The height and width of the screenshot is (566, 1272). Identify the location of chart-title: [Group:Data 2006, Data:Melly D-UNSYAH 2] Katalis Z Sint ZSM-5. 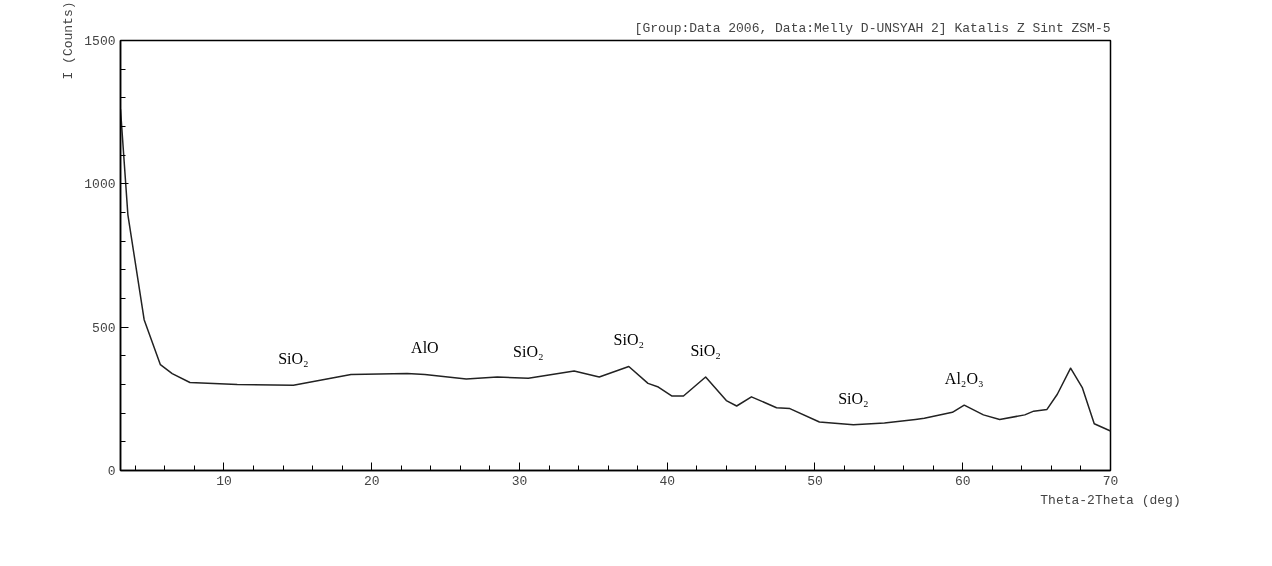
(872, 28).